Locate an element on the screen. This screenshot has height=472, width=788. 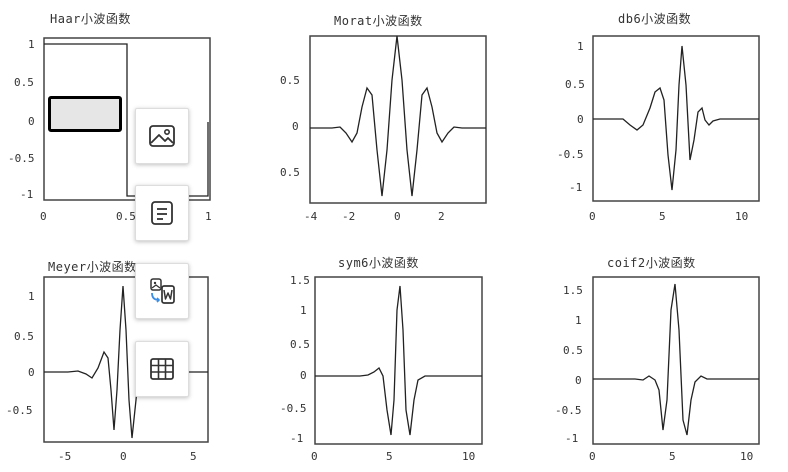
chart-title: Haar小波函数 is located at coordinates (90, 19).